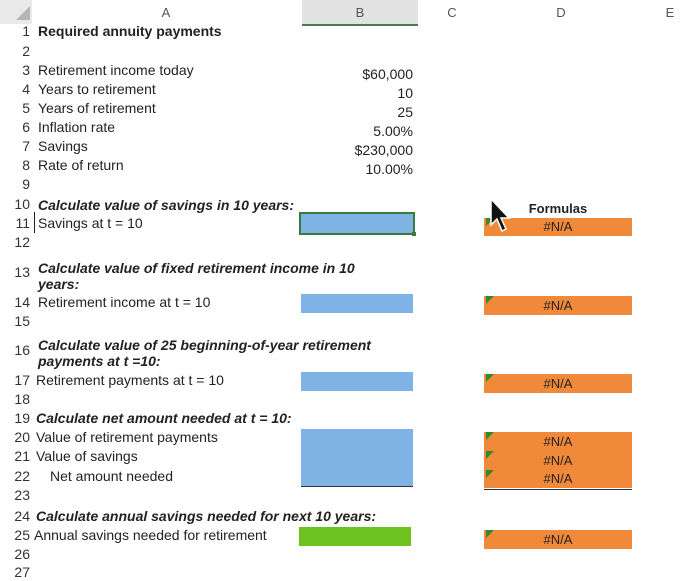 The height and width of the screenshot is (581, 700). Describe the element at coordinates (22, 554) in the screenshot. I see `row-header-26: 26` at that location.